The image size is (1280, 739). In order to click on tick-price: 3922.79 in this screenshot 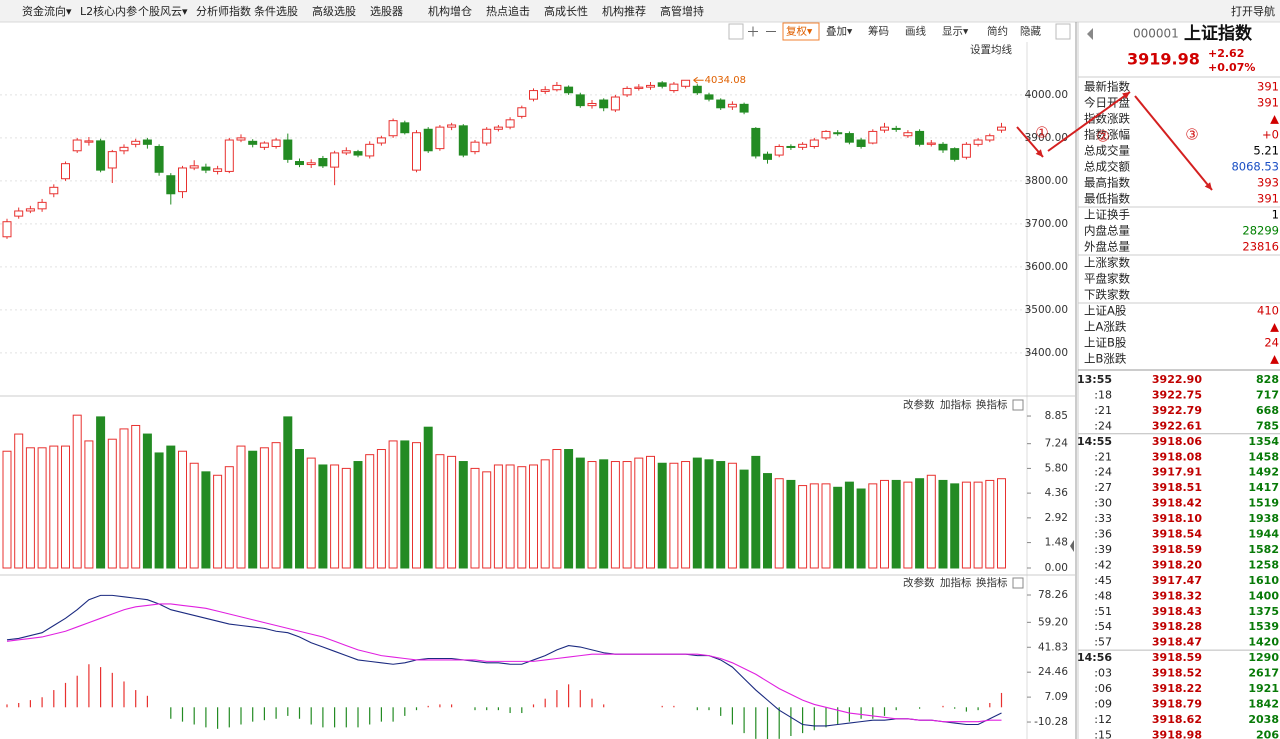, I will do `click(1177, 410)`.